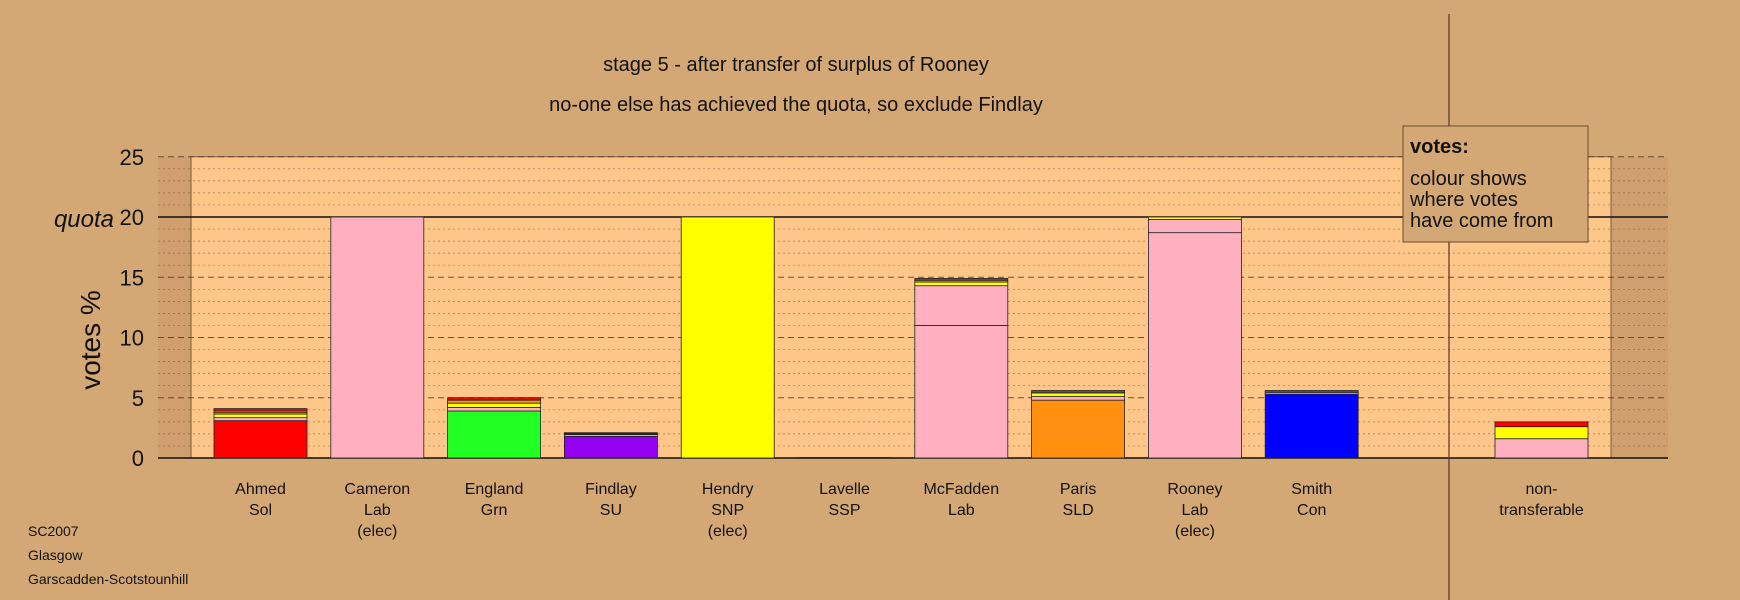  I want to click on y-axis: 0 5 10 15 20 25, so click(132, 308).